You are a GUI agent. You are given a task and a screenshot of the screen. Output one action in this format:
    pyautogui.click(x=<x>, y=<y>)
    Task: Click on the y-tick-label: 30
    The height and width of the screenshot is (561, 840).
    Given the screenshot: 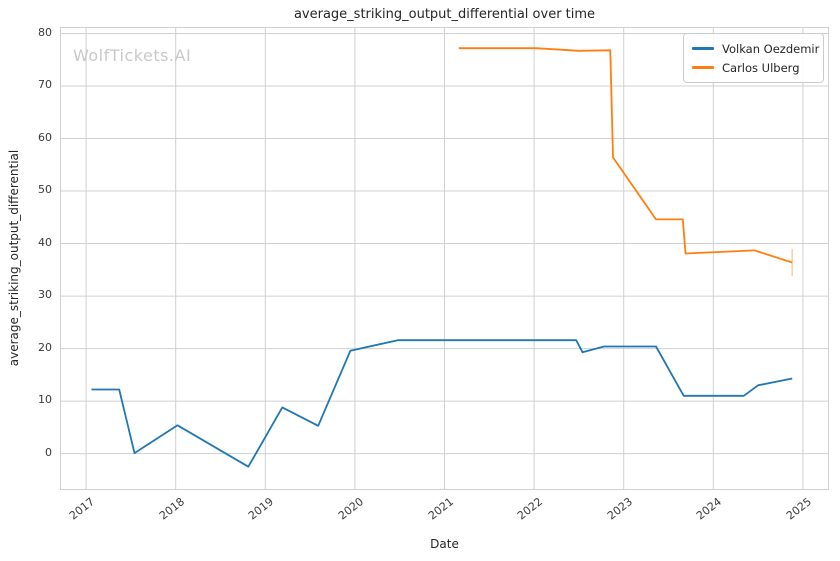 What is the action you would take?
    pyautogui.click(x=45, y=295)
    